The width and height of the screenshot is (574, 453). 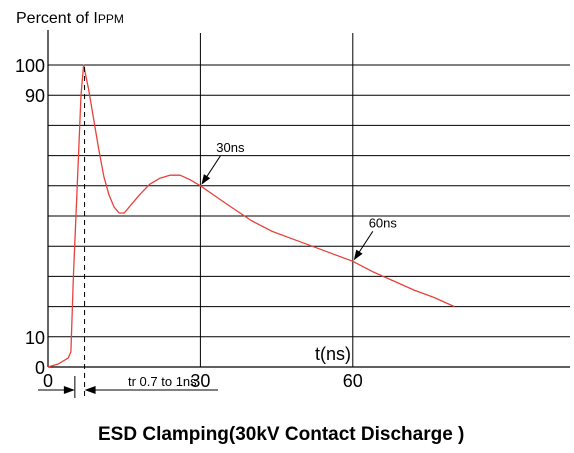 I want to click on rise-time-arrow-left-head, so click(x=69, y=390).